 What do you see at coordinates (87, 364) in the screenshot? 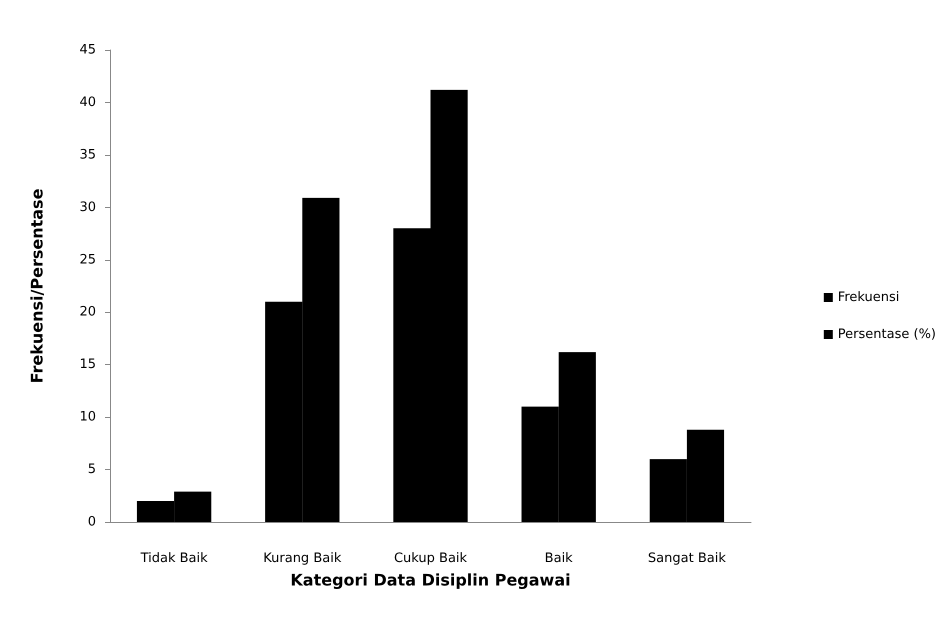
I see `y-tick-label: 15` at bounding box center [87, 364].